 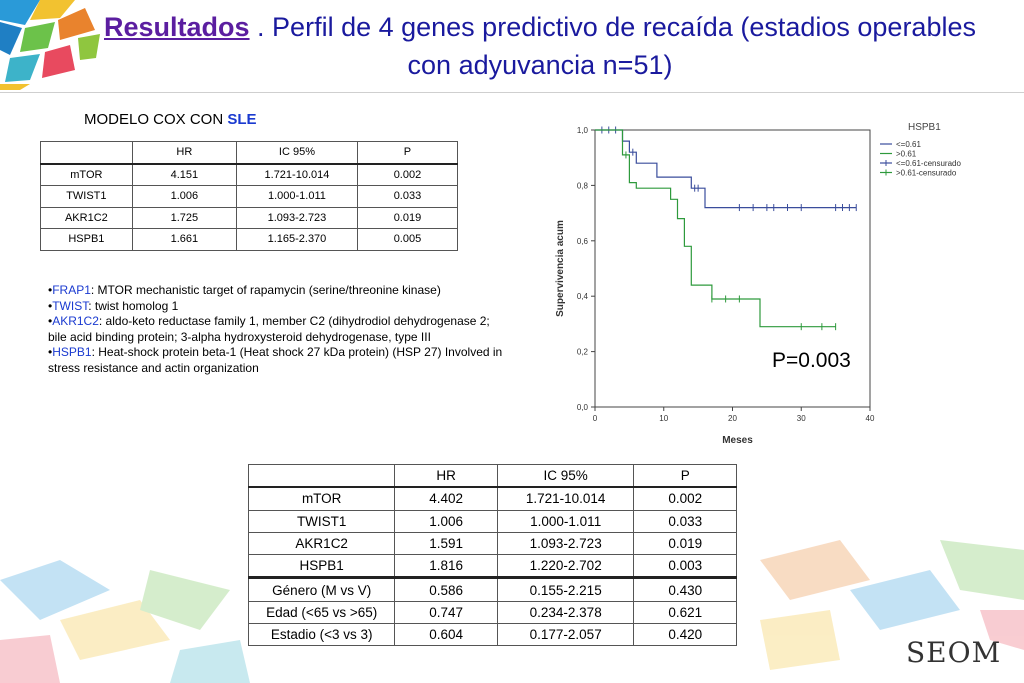 I want to click on table-cell: 0.003, so click(x=685, y=566).